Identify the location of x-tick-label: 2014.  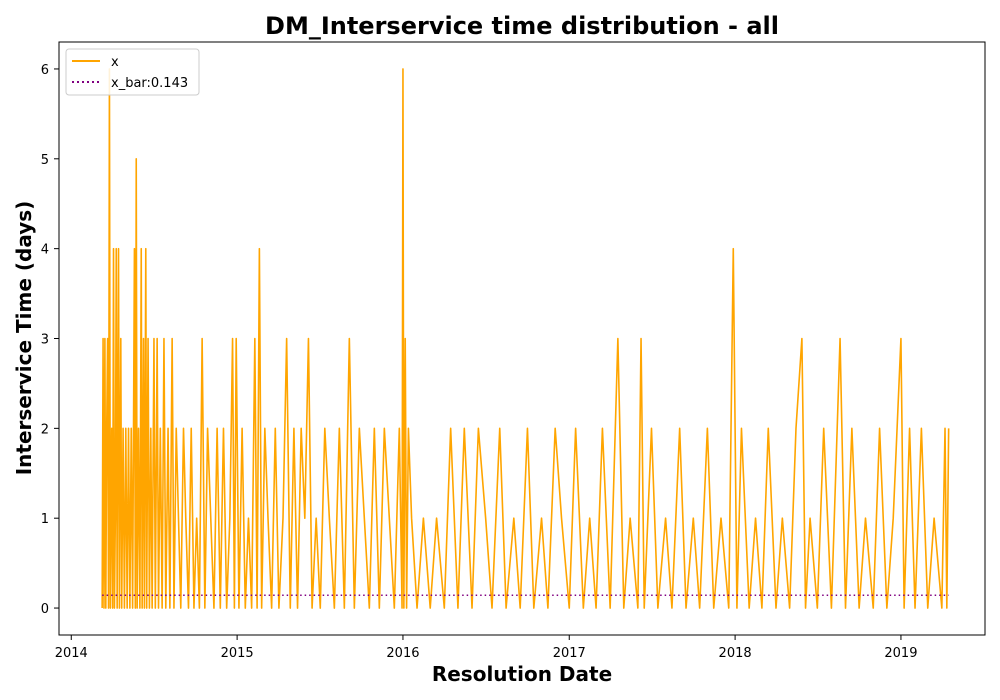
(71, 653).